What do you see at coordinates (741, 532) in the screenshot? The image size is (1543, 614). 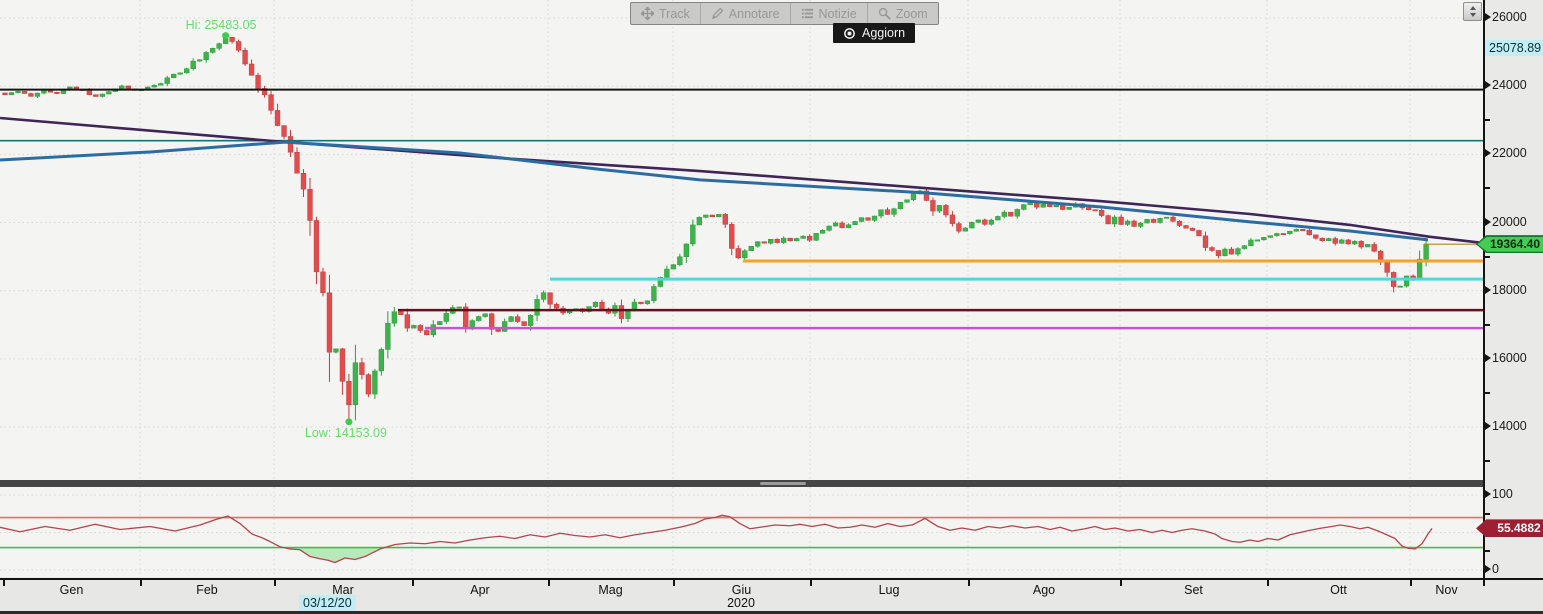 I see `rsi-panel` at bounding box center [741, 532].